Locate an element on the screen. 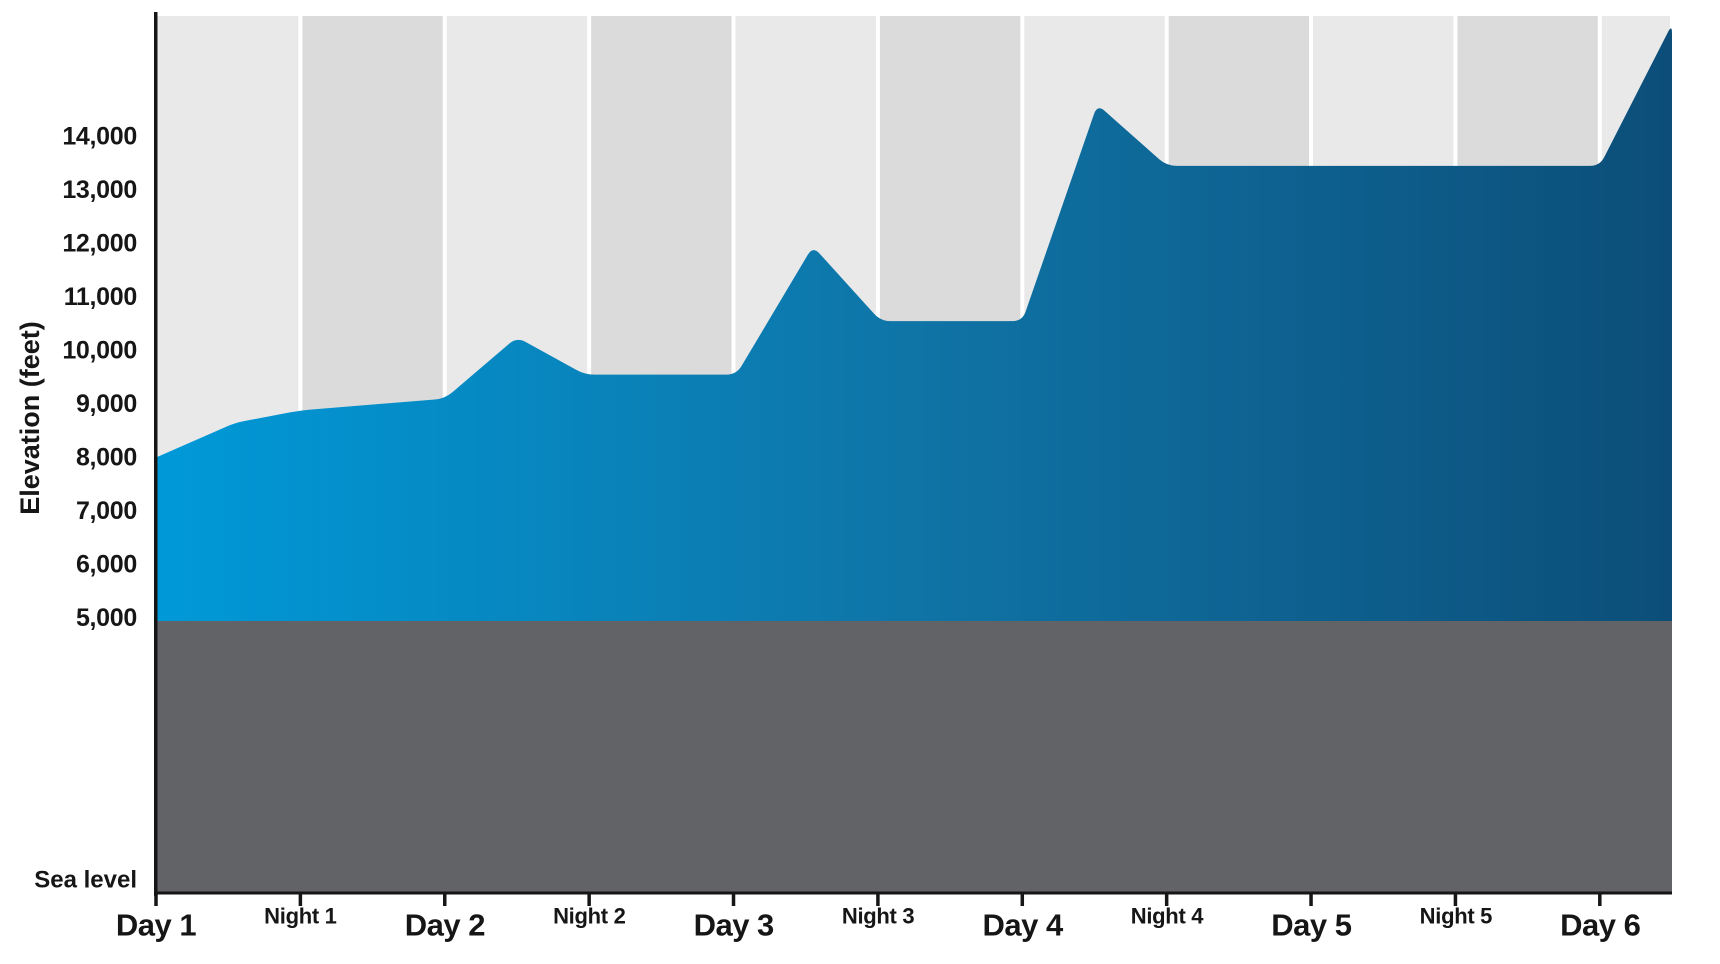 Image resolution: width=1720 pixels, height=964 pixels. y-tick-7000: 7,000 is located at coordinates (106, 511).